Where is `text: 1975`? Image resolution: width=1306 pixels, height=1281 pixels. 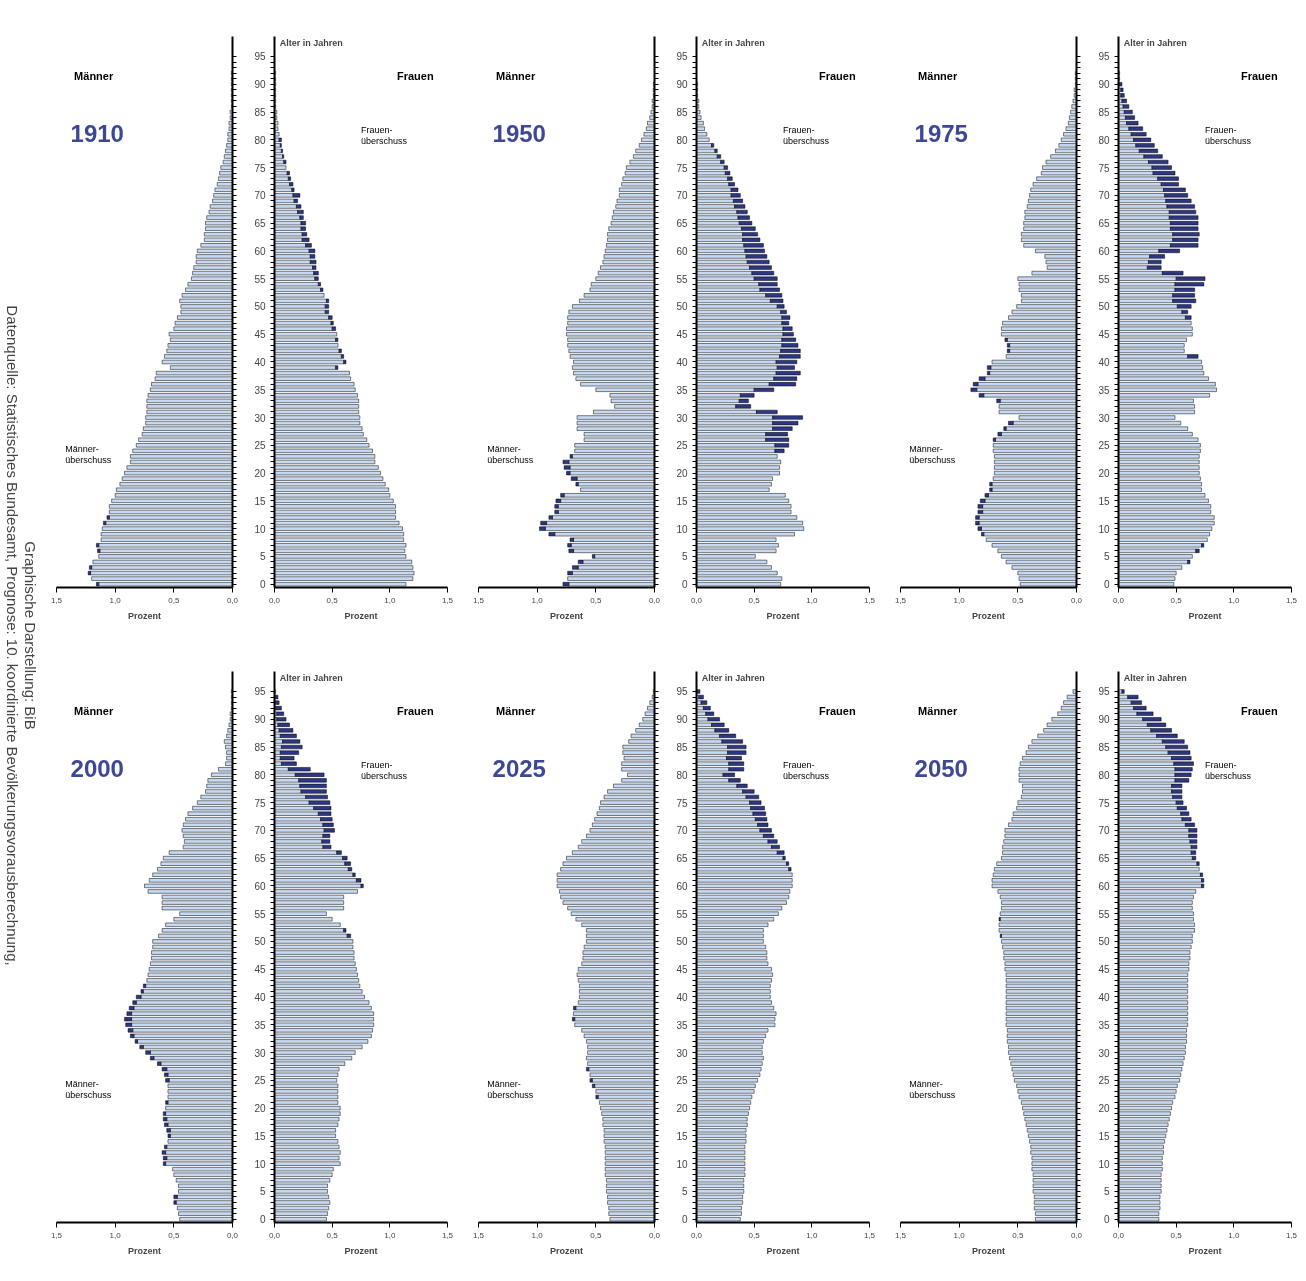
text: 1975 is located at coordinates (941, 133).